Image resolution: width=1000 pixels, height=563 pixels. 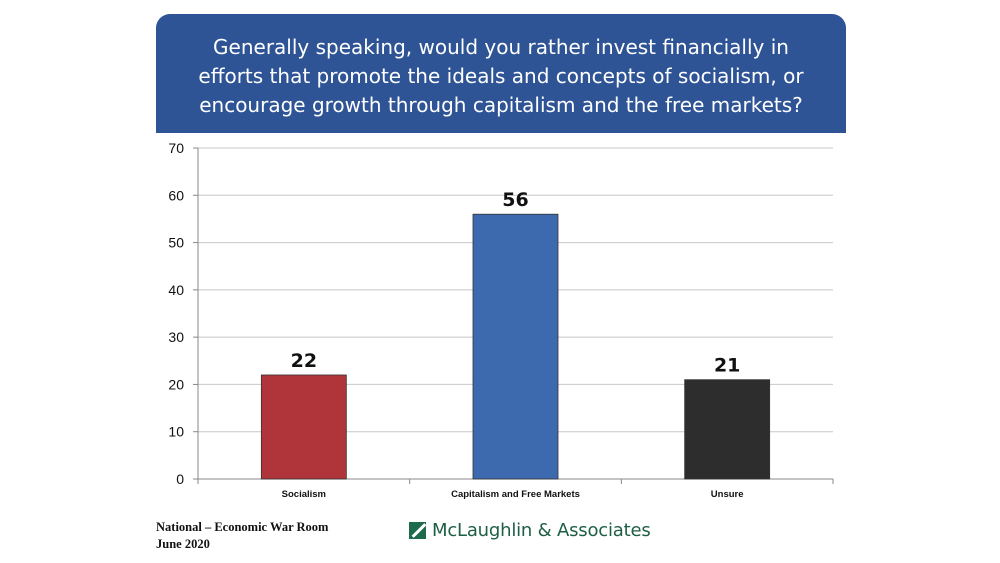 I want to click on y-tick-label: 70, so click(x=176, y=148).